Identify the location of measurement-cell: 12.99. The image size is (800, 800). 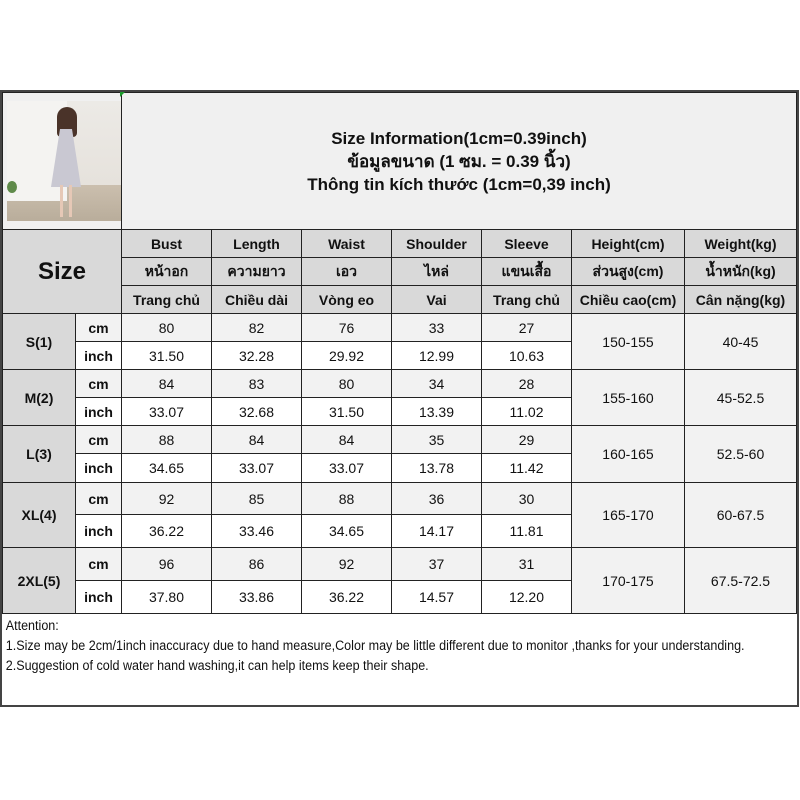
(436, 355).